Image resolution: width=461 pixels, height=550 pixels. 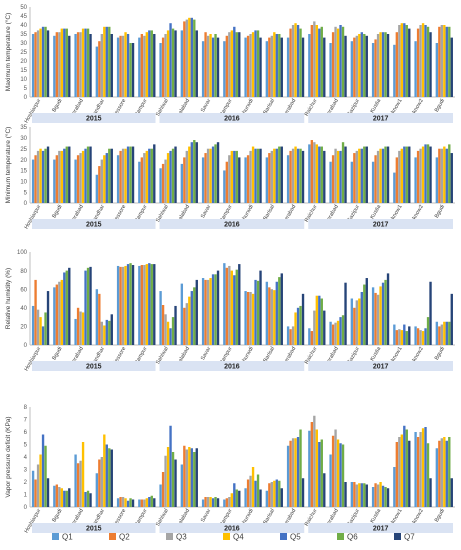 What do you see at coordinates (23, 71) in the screenshot?
I see `y-tick-label: 15` at bounding box center [23, 71].